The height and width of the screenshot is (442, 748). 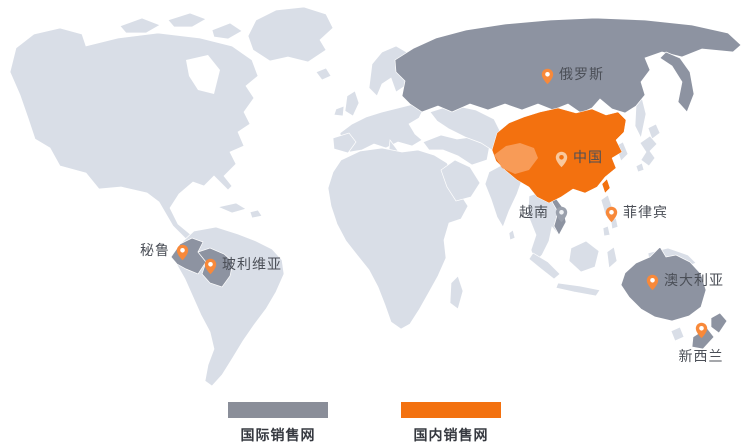 What do you see at coordinates (231, 208) in the screenshot?
I see `region-cuba` at bounding box center [231, 208].